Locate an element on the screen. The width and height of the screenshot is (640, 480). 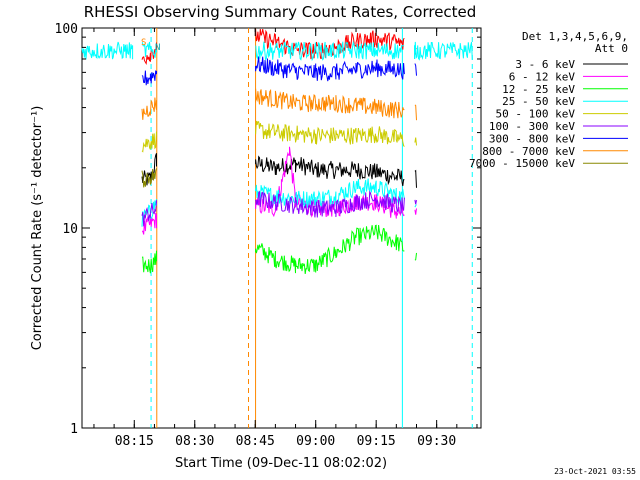
x-tick-label-3: 09:00 is located at coordinates (315, 441).